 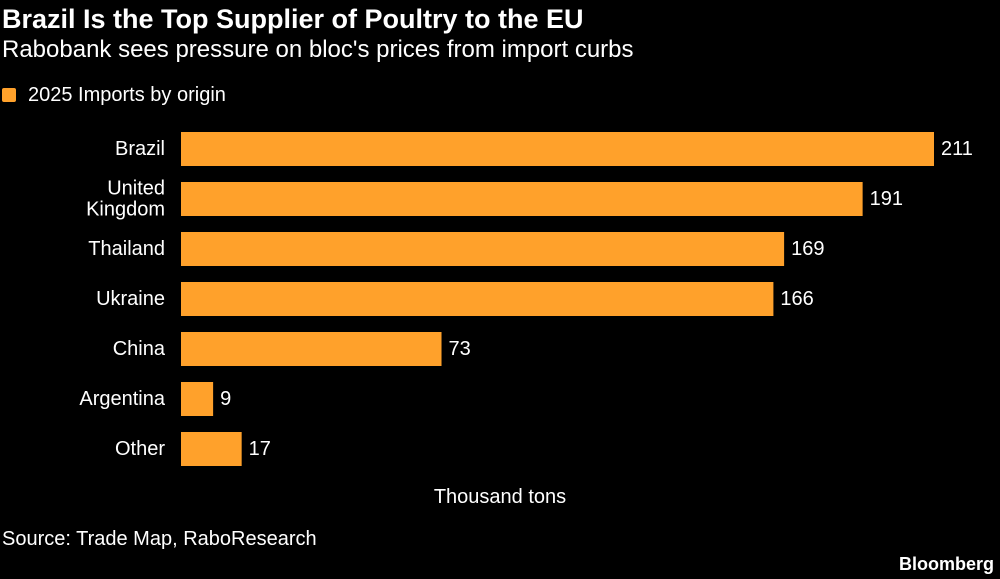 What do you see at coordinates (483, 249) in the screenshot?
I see `bar-thailand` at bounding box center [483, 249].